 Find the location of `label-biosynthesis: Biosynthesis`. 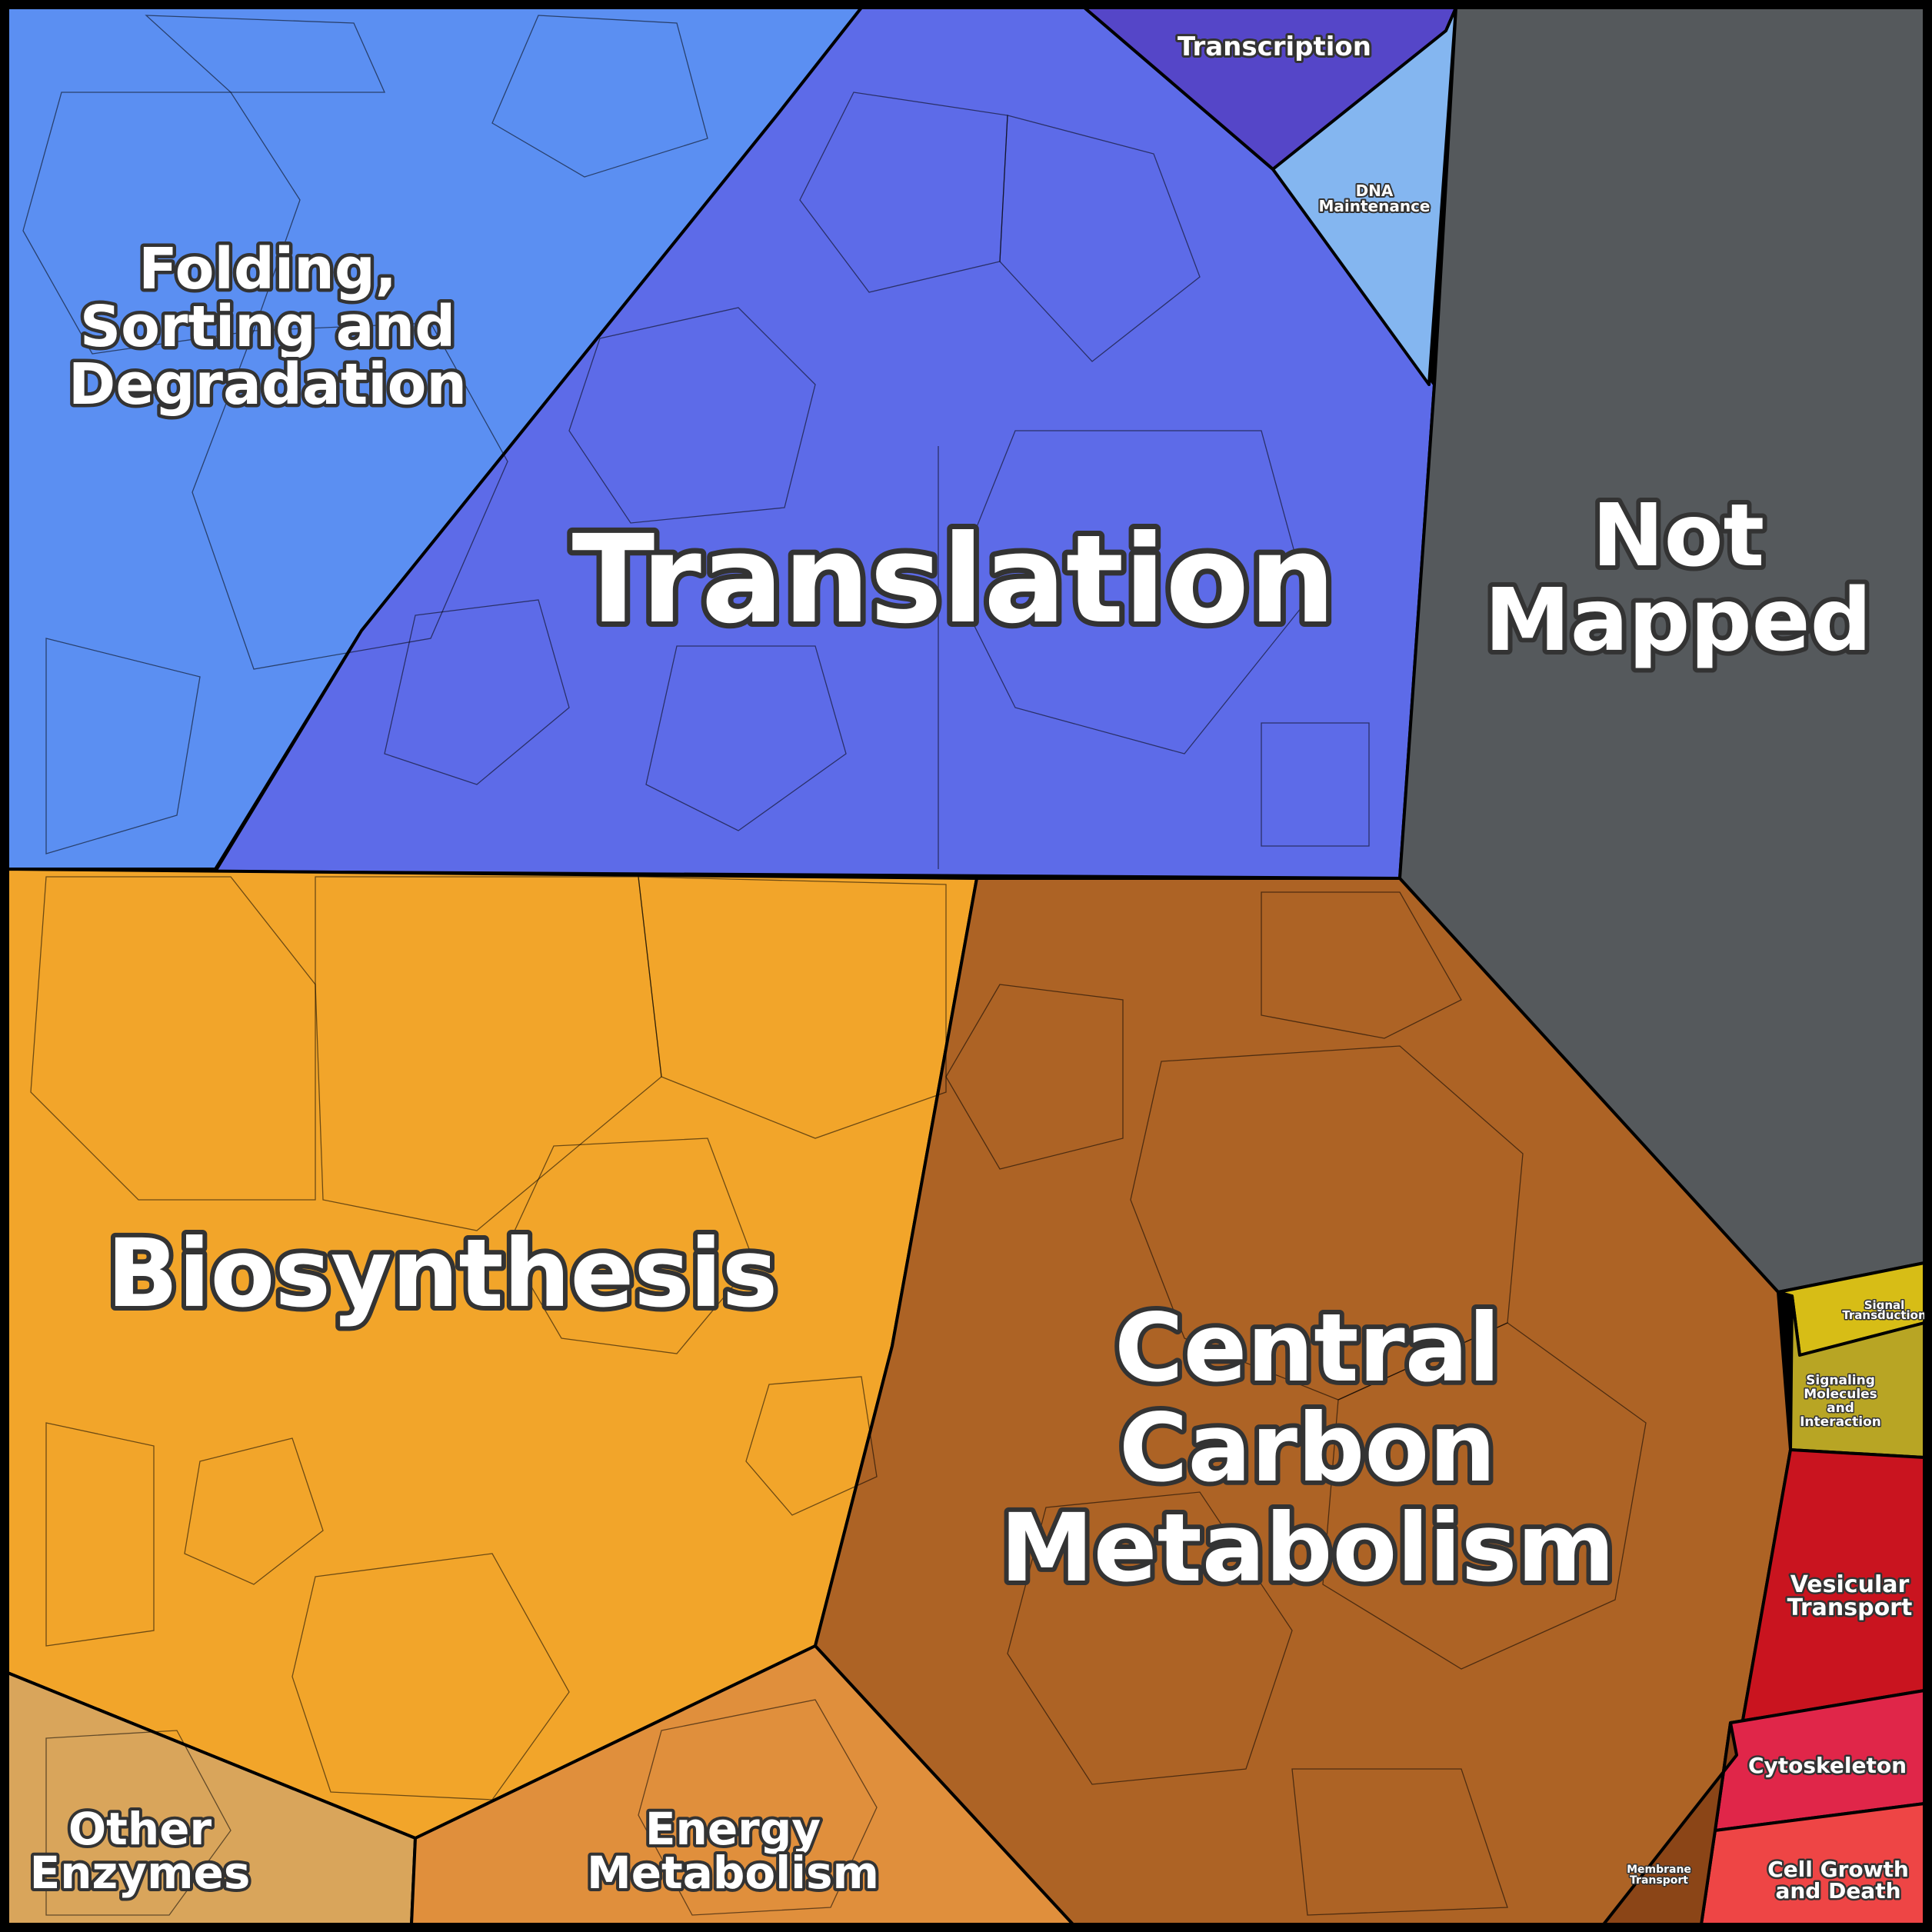

label-biosynthesis: Biosynthesis is located at coordinates (442, 1273).